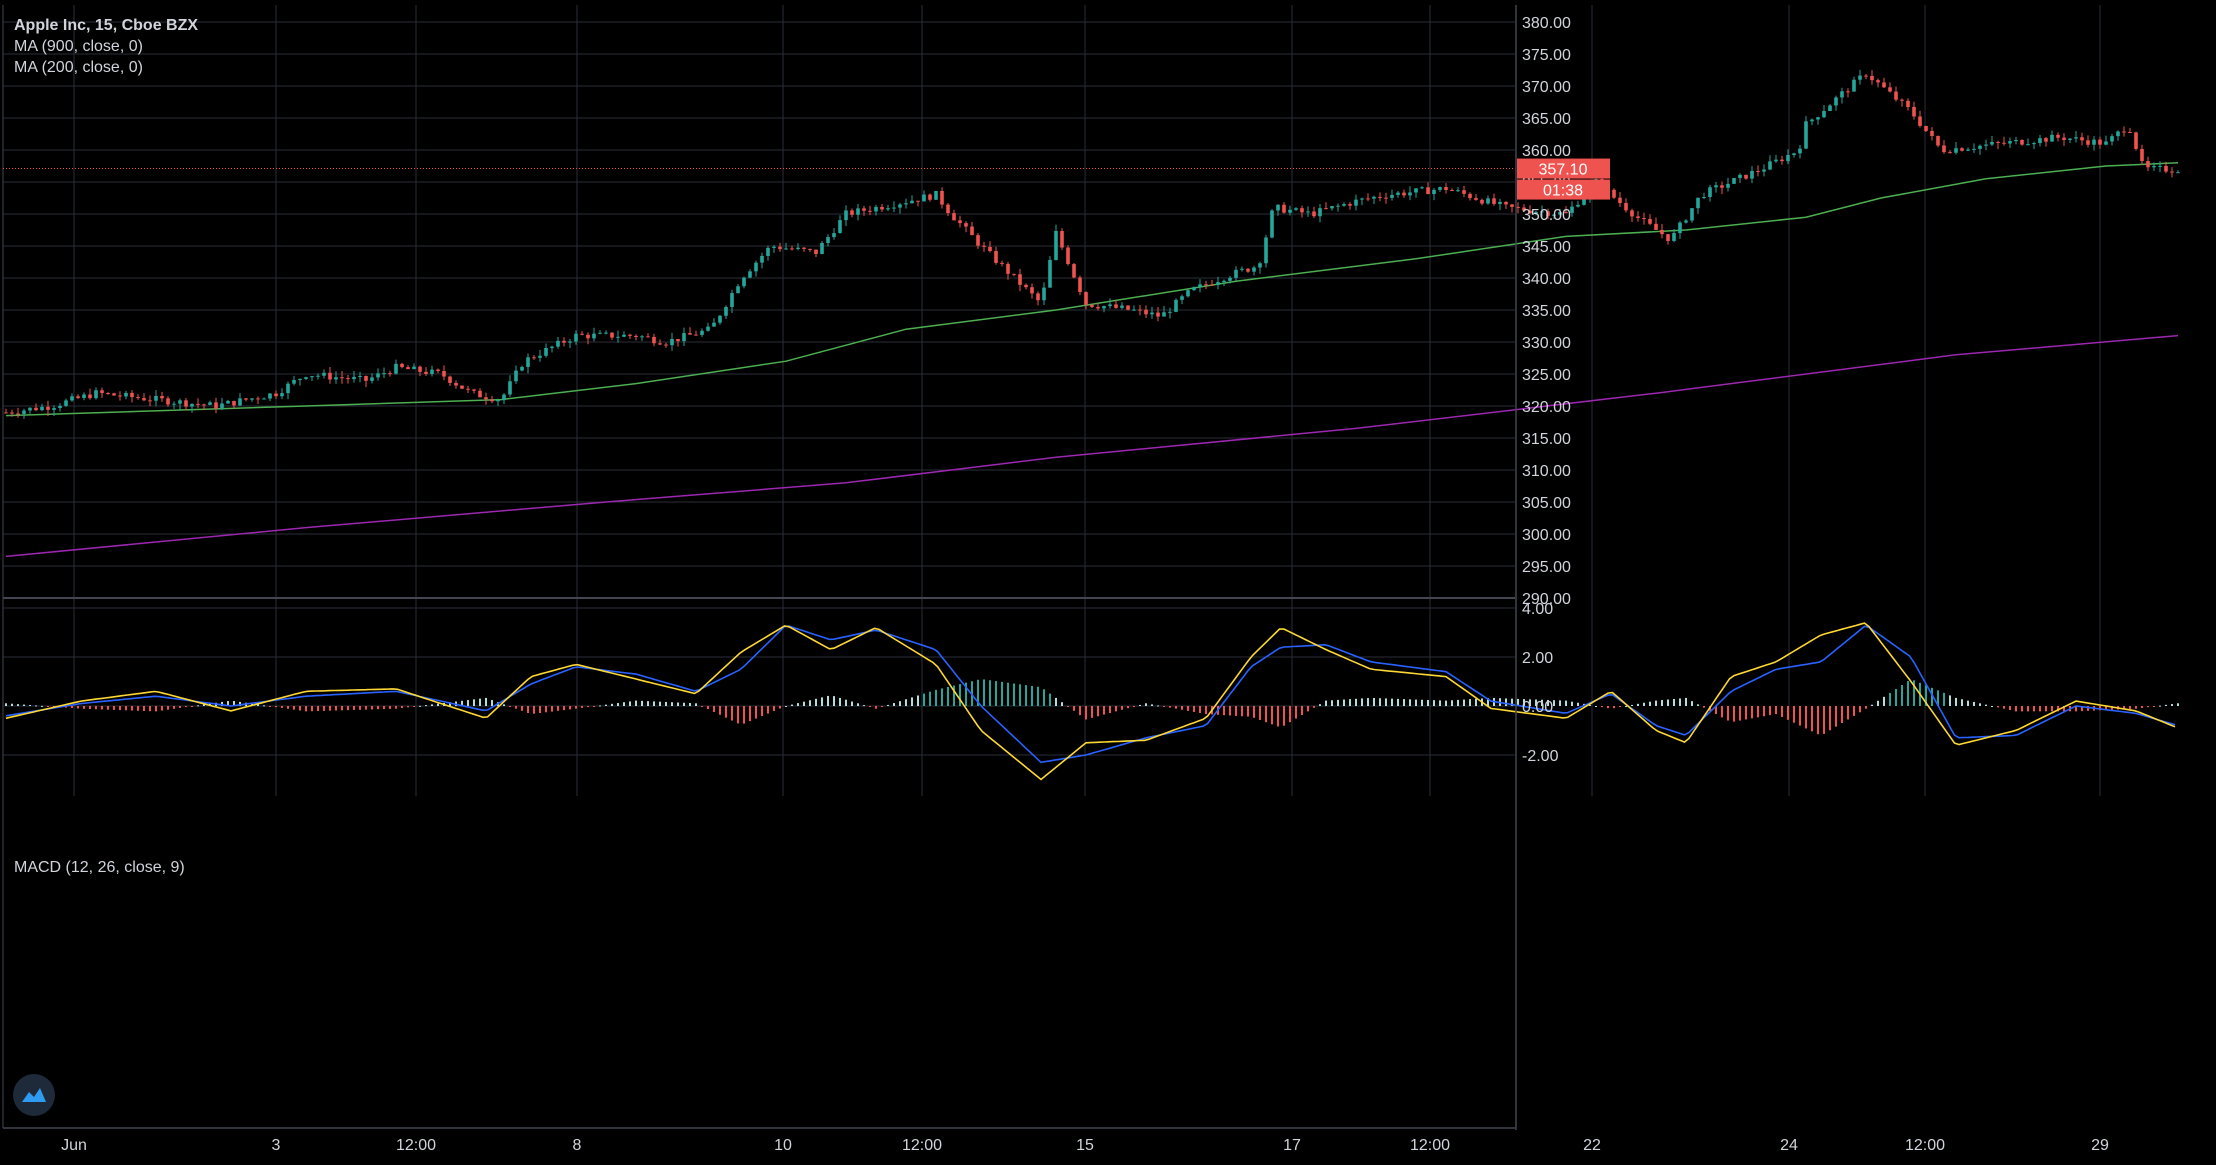 The image size is (2216, 1165). I want to click on price-tick-label: 295.00, so click(1546, 567).